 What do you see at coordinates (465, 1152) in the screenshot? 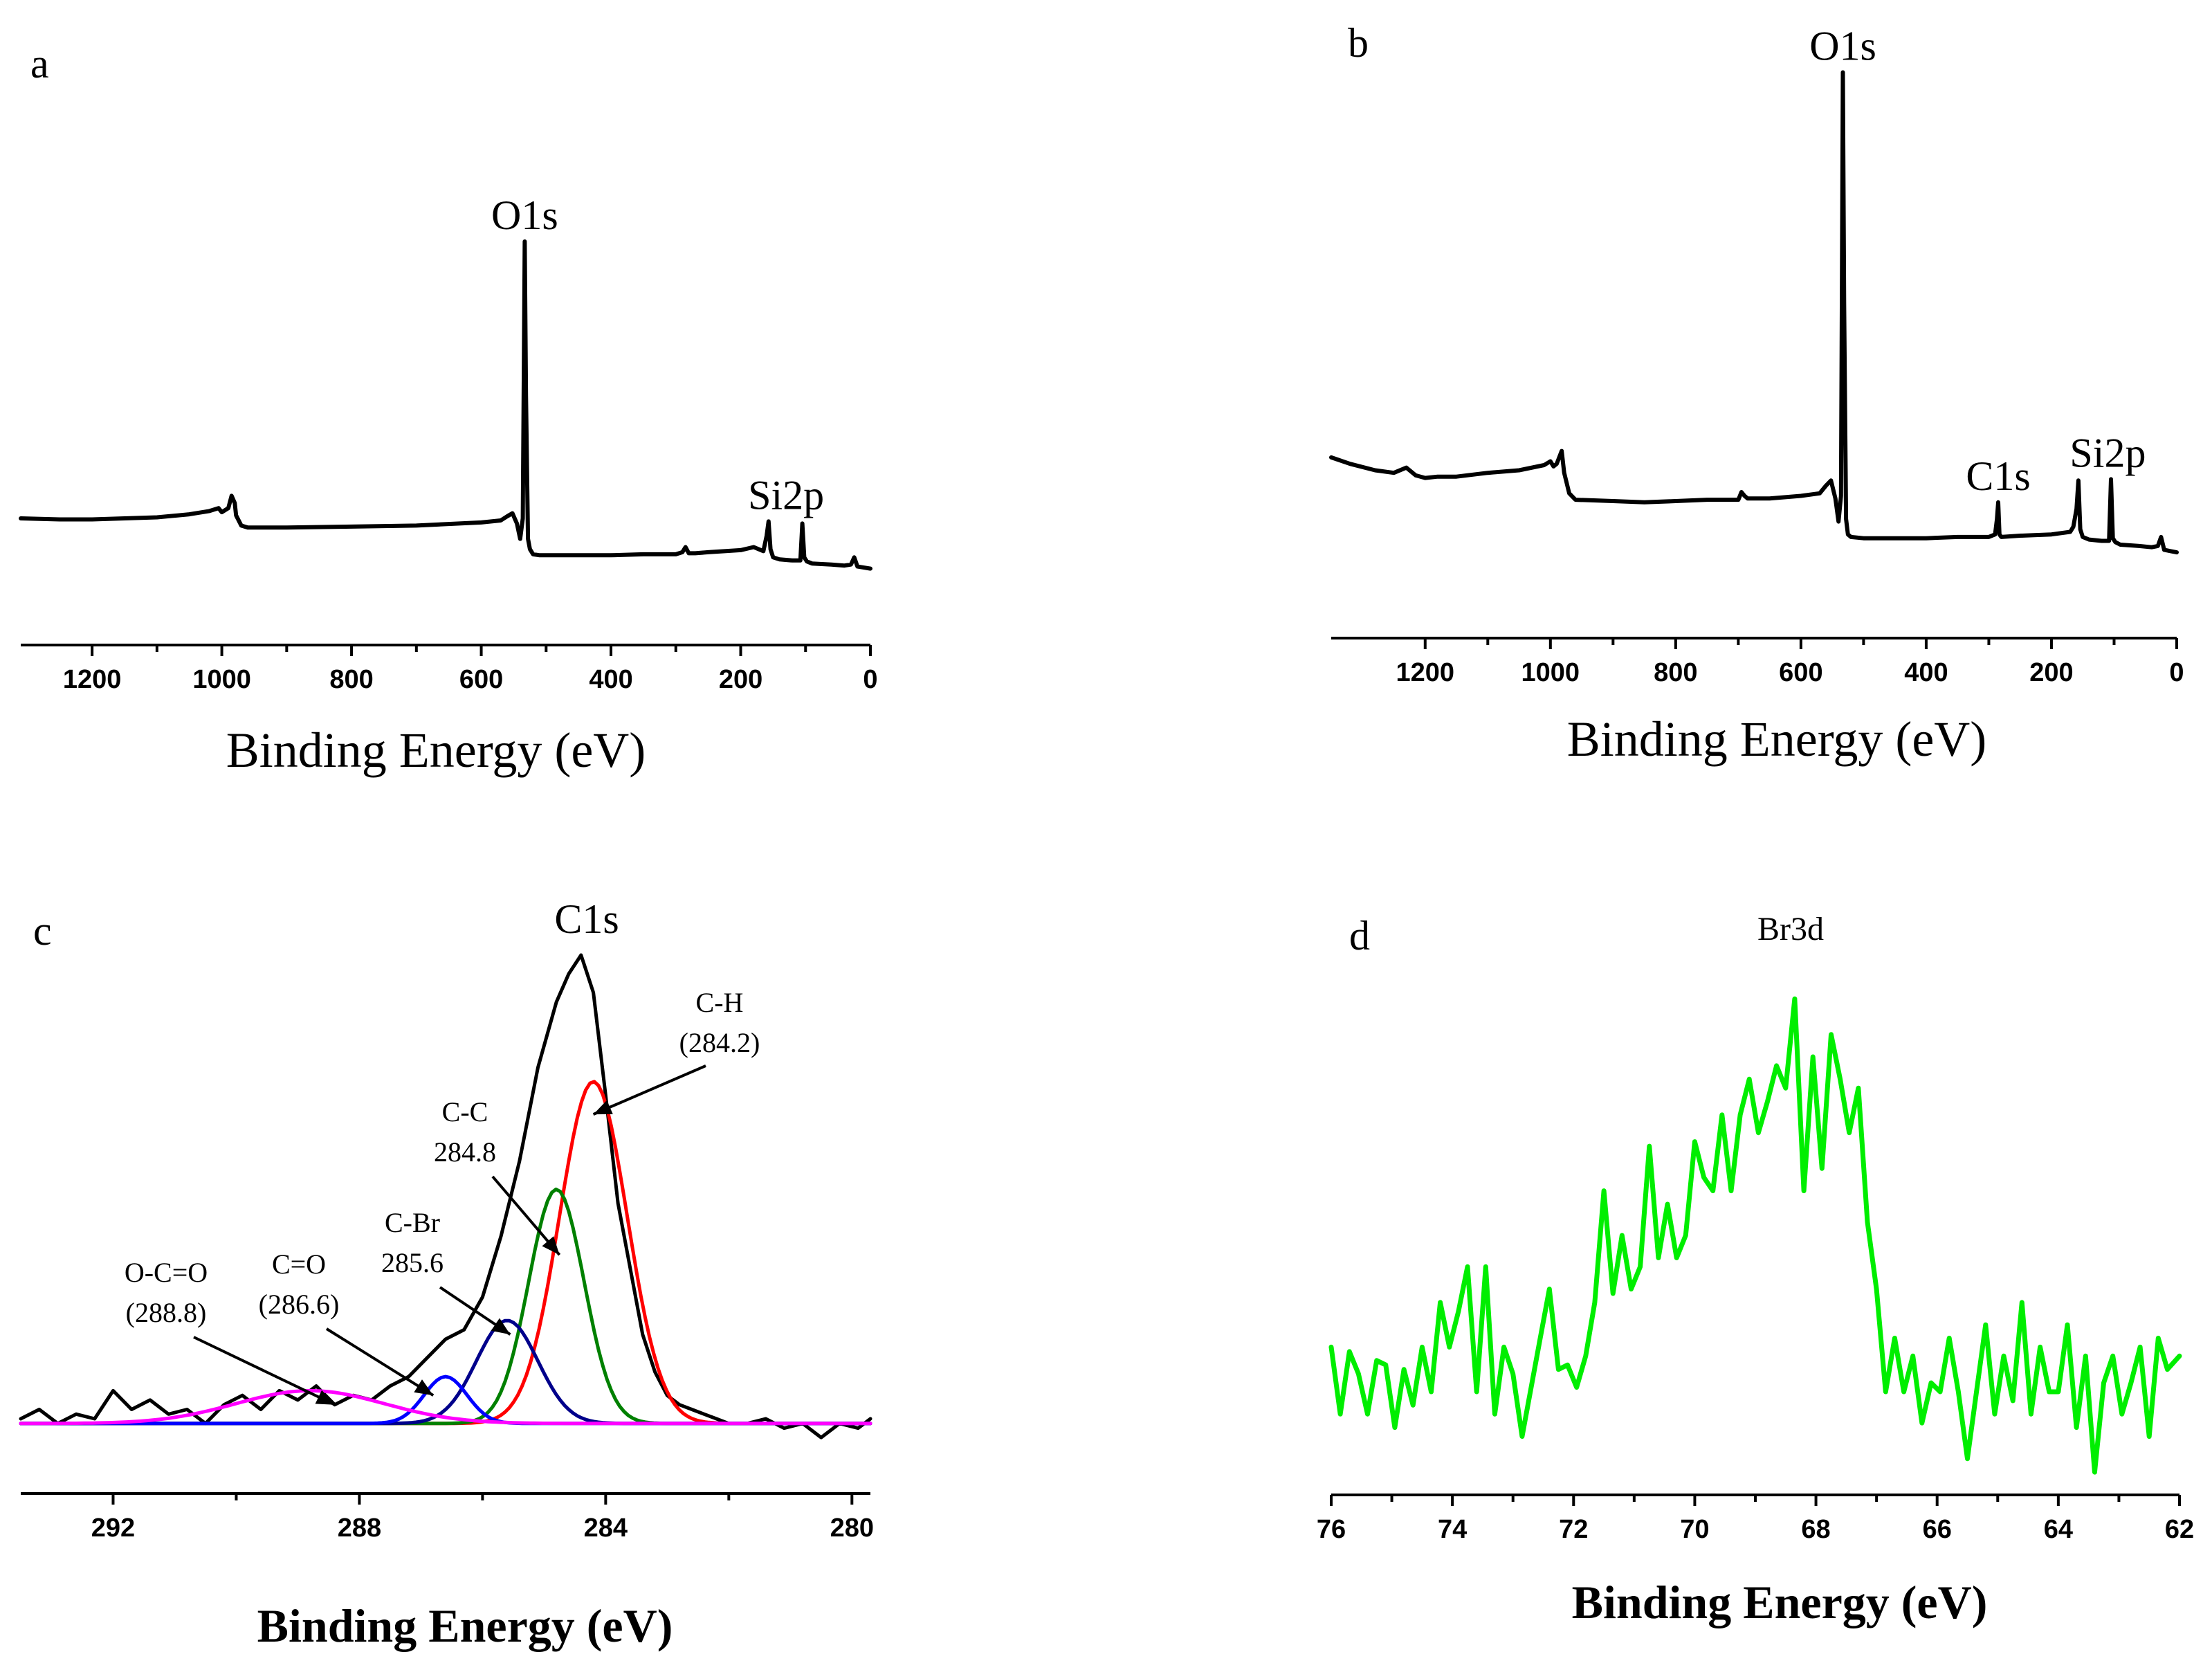
I see `annotation-1-value: 284.8` at bounding box center [465, 1152].